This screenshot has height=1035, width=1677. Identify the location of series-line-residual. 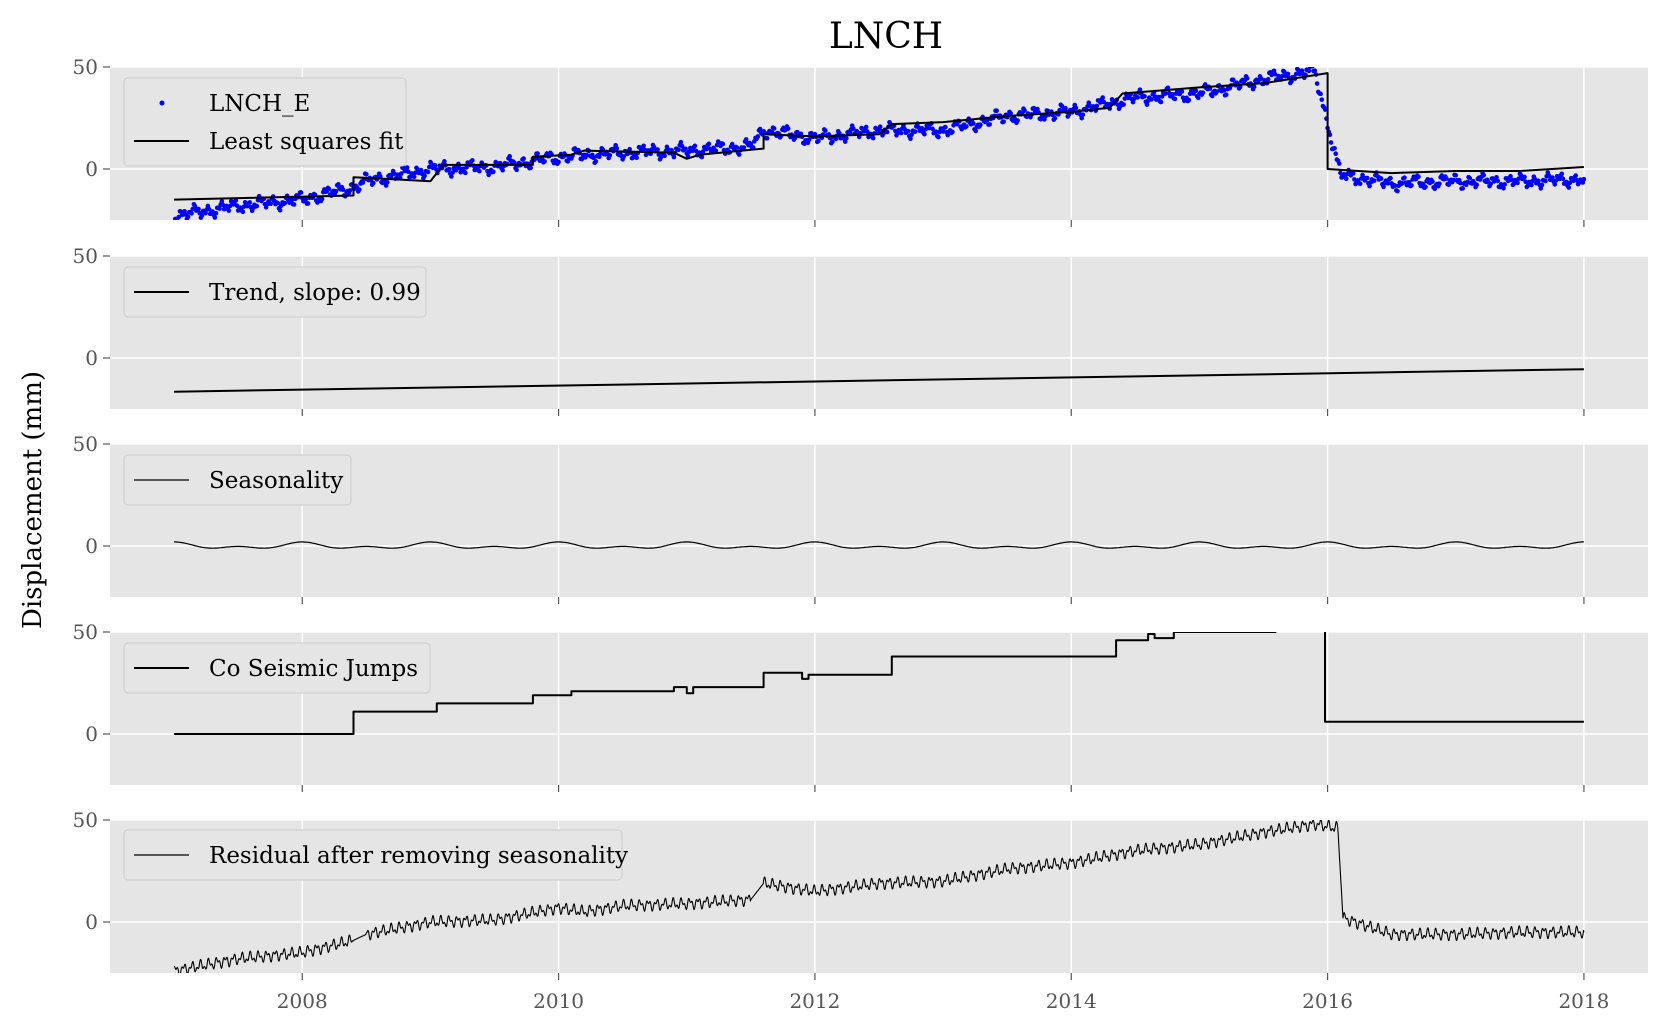
(879, 896).